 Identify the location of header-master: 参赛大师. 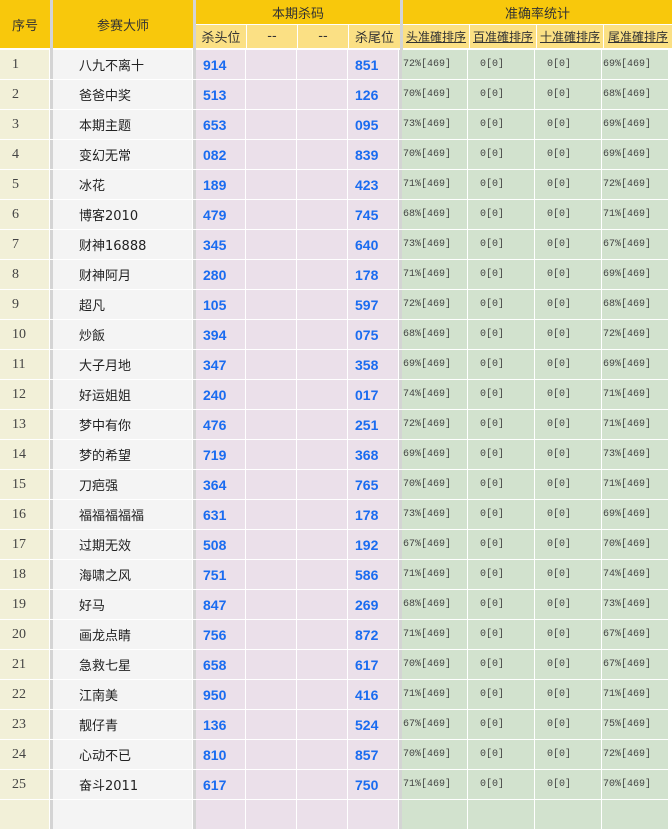
(123, 24).